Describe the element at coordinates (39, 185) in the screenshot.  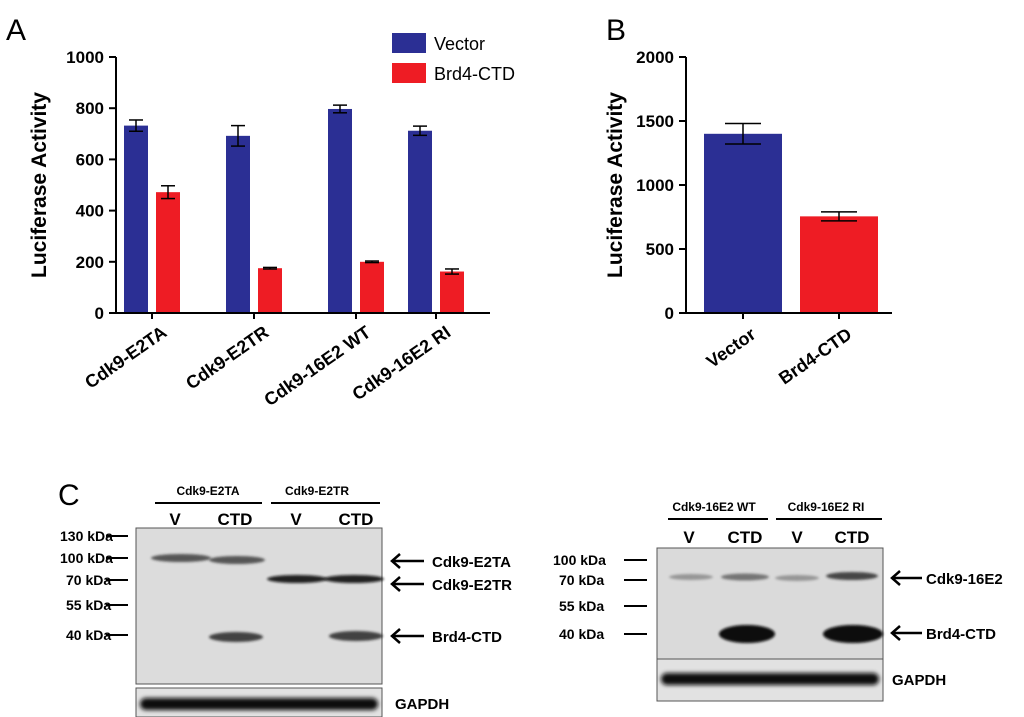
I see `chart-a-ylabel: Luciferase Activity` at that location.